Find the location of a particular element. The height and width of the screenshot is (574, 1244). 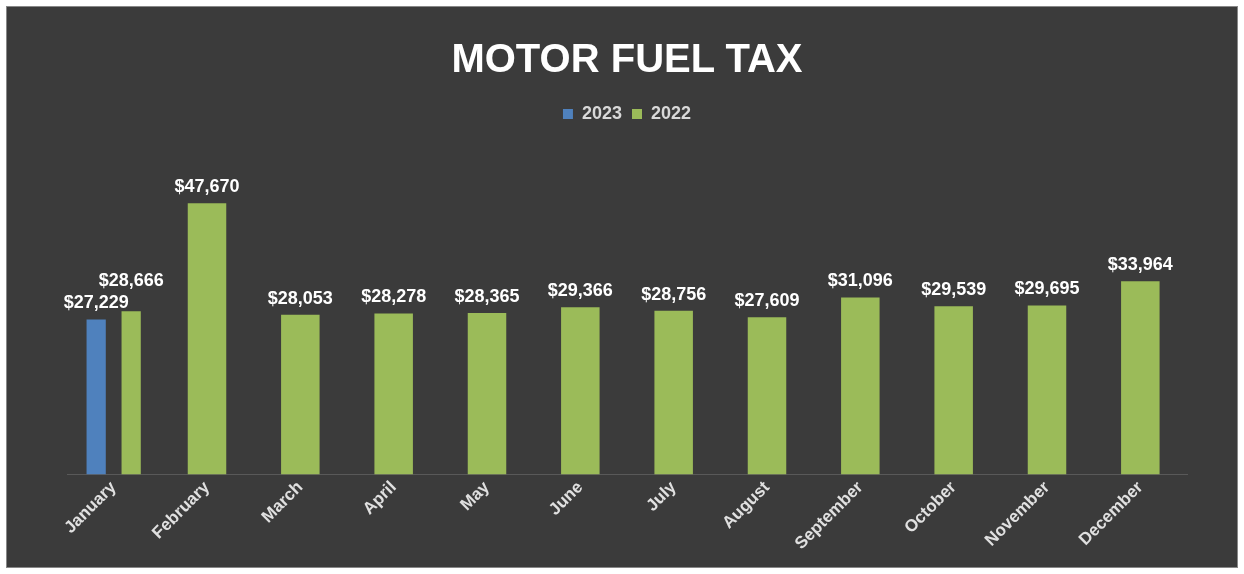

data-label: $28,666 is located at coordinates (131, 280).